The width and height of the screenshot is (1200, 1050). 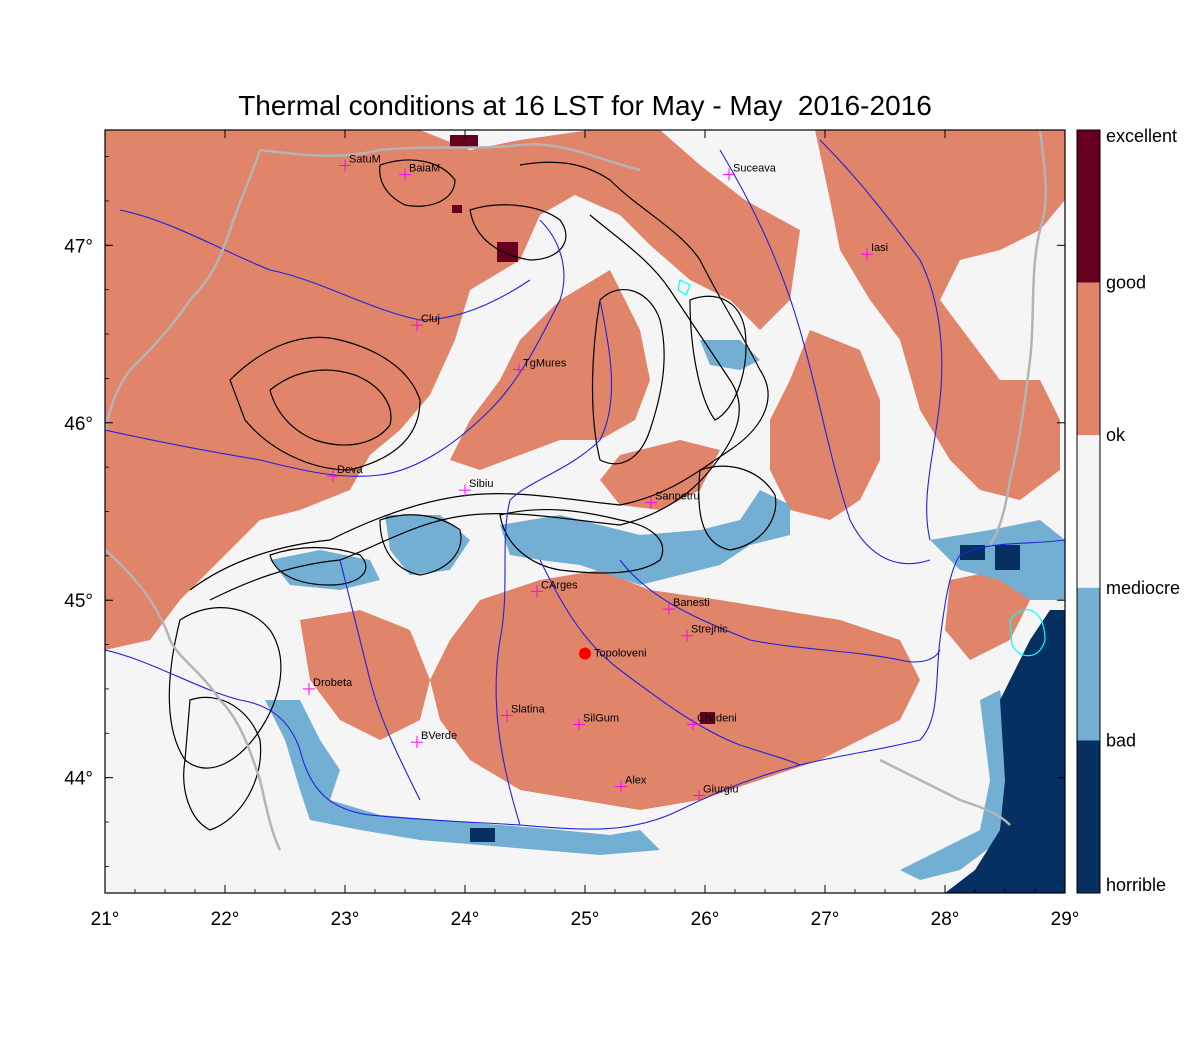 I want to click on city-bverde: BVerde, so click(x=434, y=739).